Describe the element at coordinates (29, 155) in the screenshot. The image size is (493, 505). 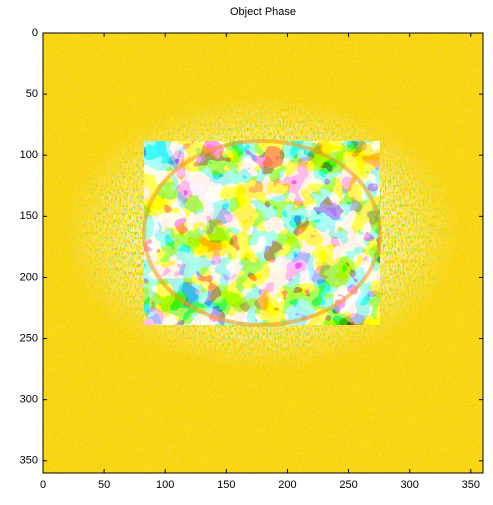
I see `y-tick-label: 100` at that location.